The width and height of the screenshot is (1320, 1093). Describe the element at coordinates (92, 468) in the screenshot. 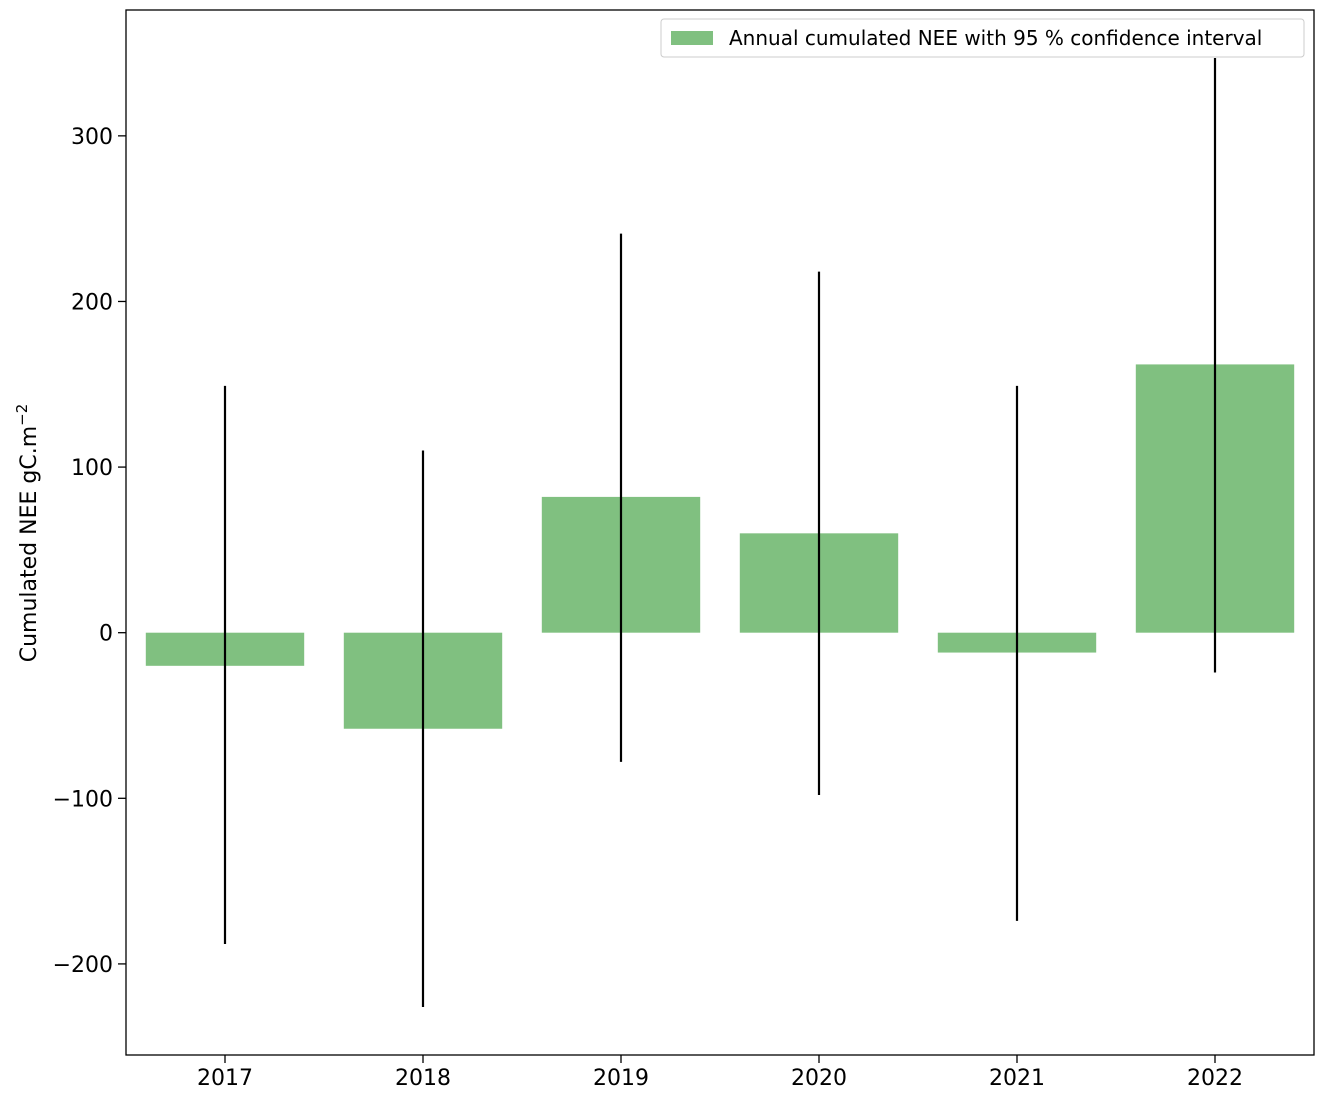

I see `y-tick-label: 100` at that location.